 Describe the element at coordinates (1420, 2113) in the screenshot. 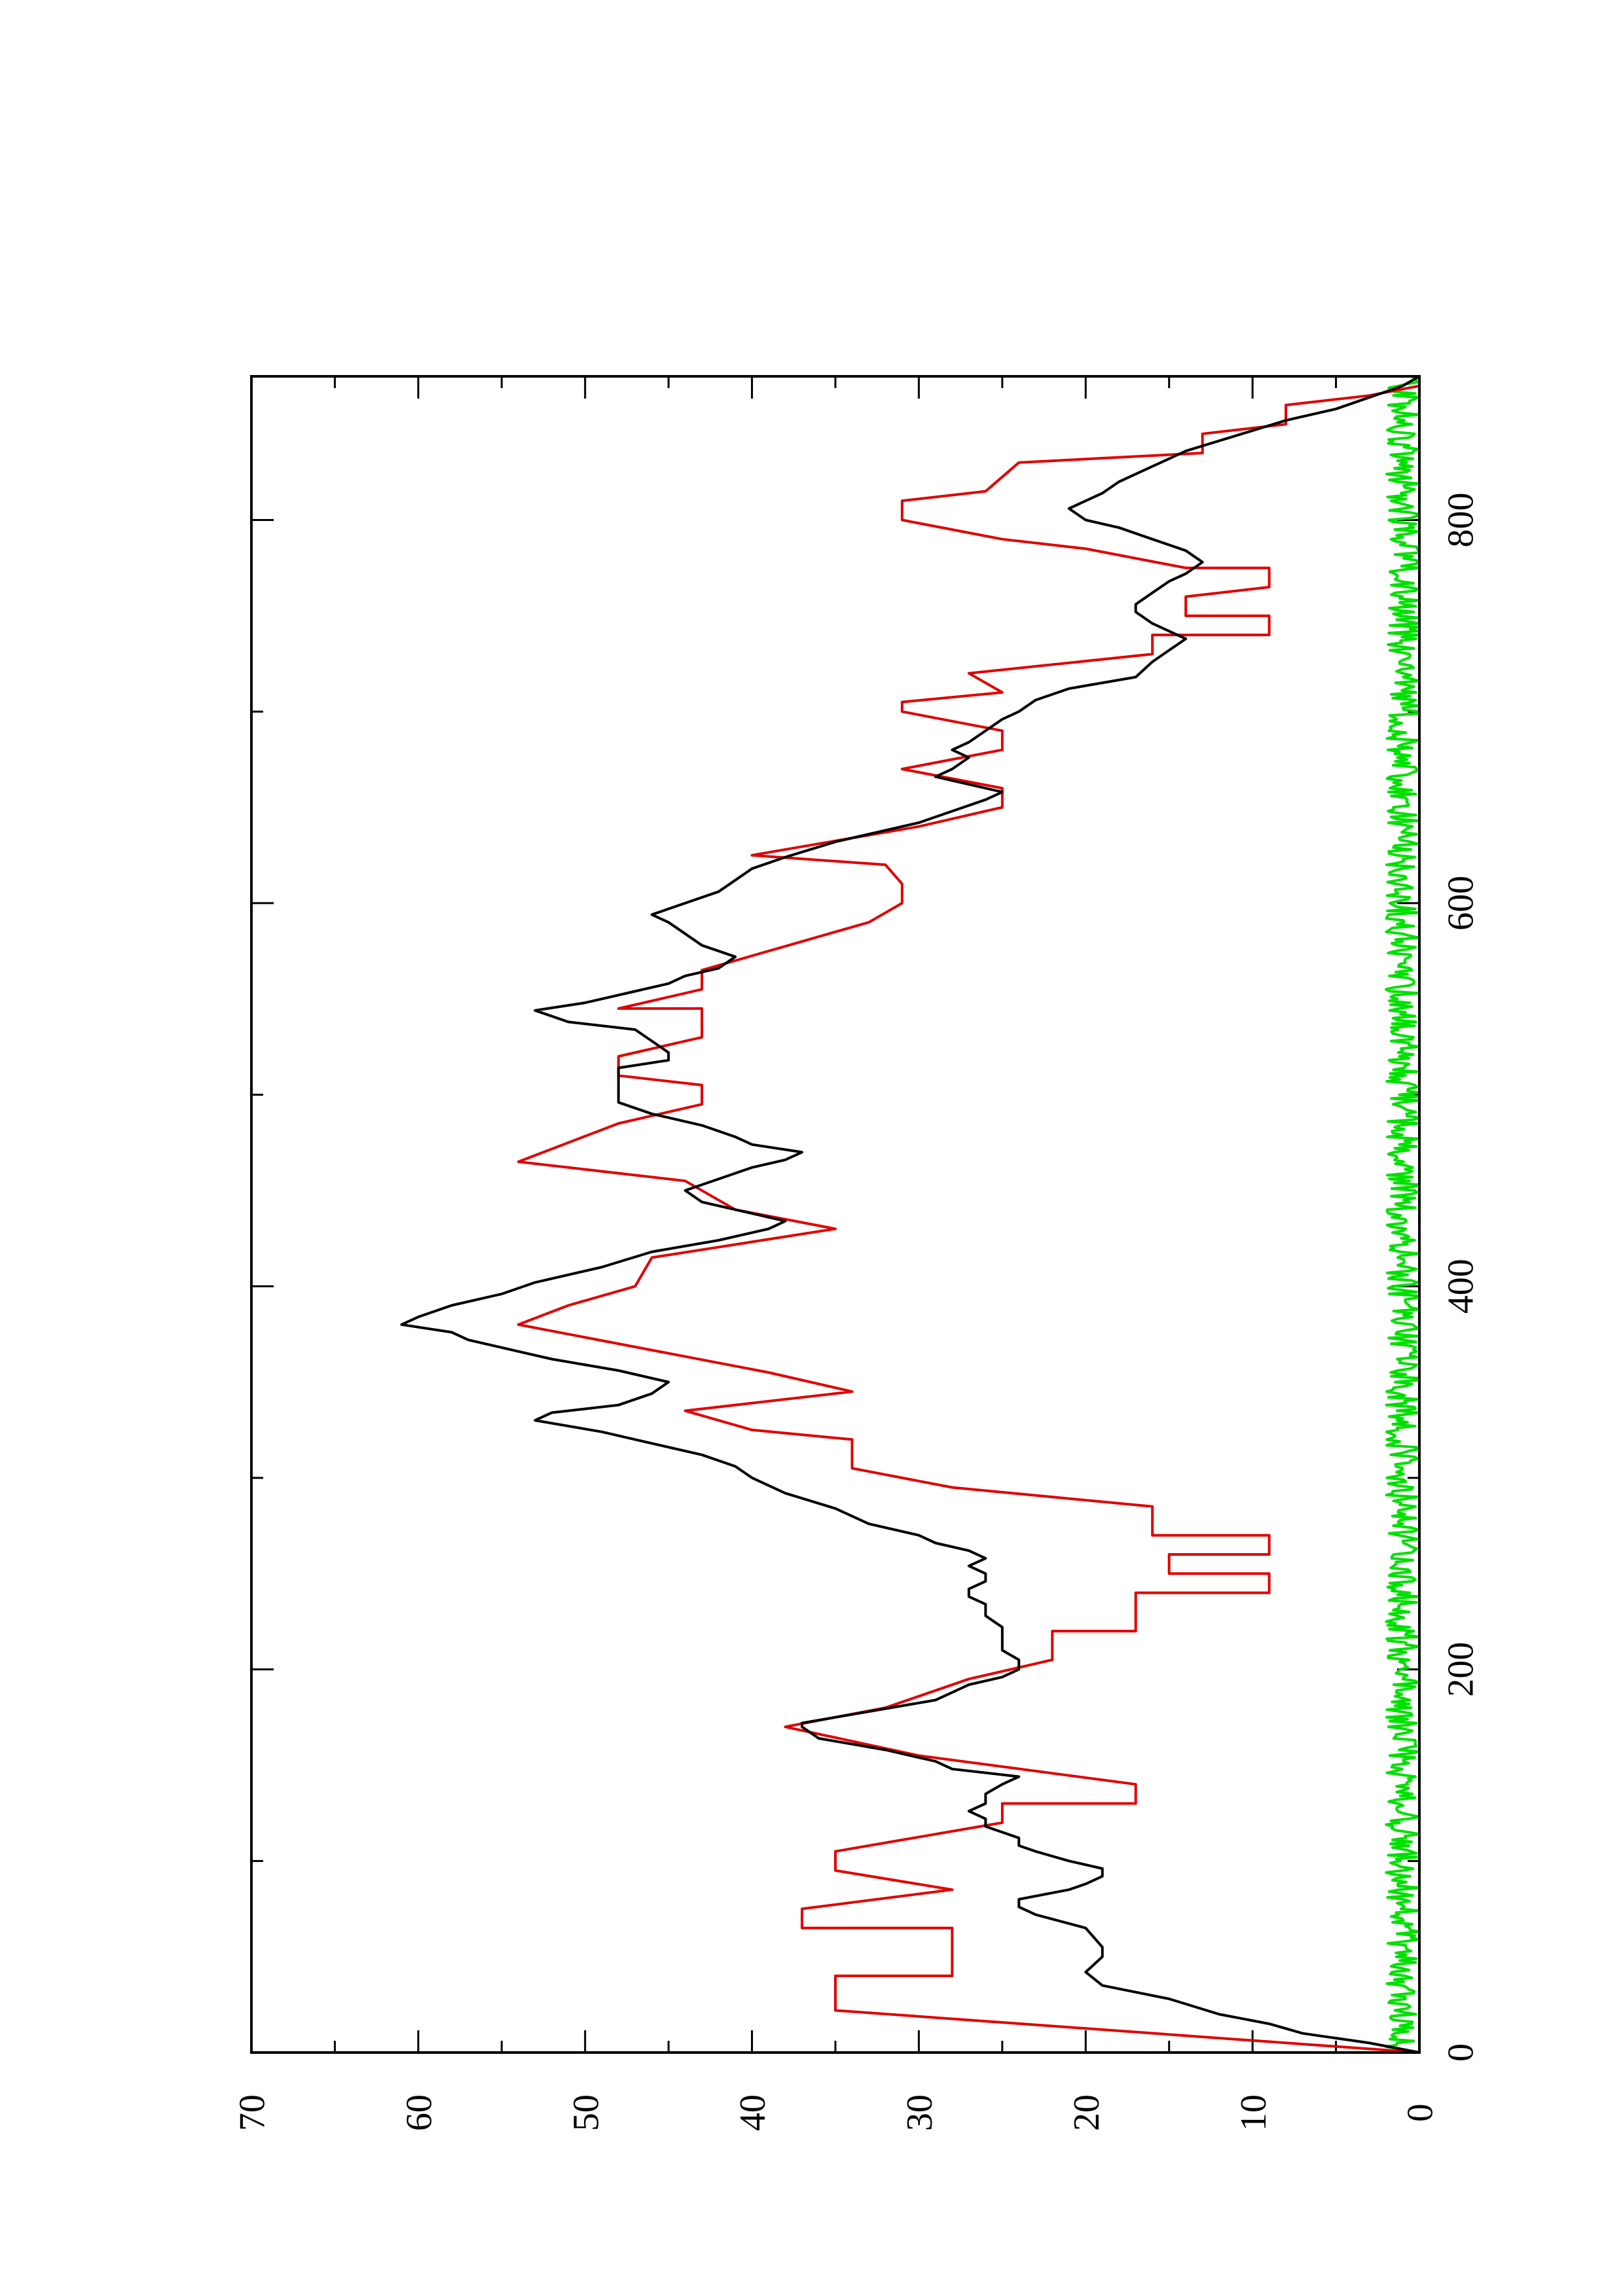

I see `y-tick-label: 0` at that location.